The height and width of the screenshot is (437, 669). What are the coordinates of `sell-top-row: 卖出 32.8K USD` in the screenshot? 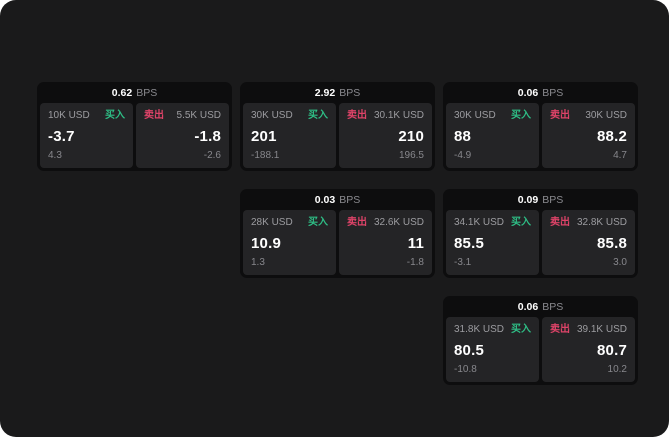 It's located at (588, 223).